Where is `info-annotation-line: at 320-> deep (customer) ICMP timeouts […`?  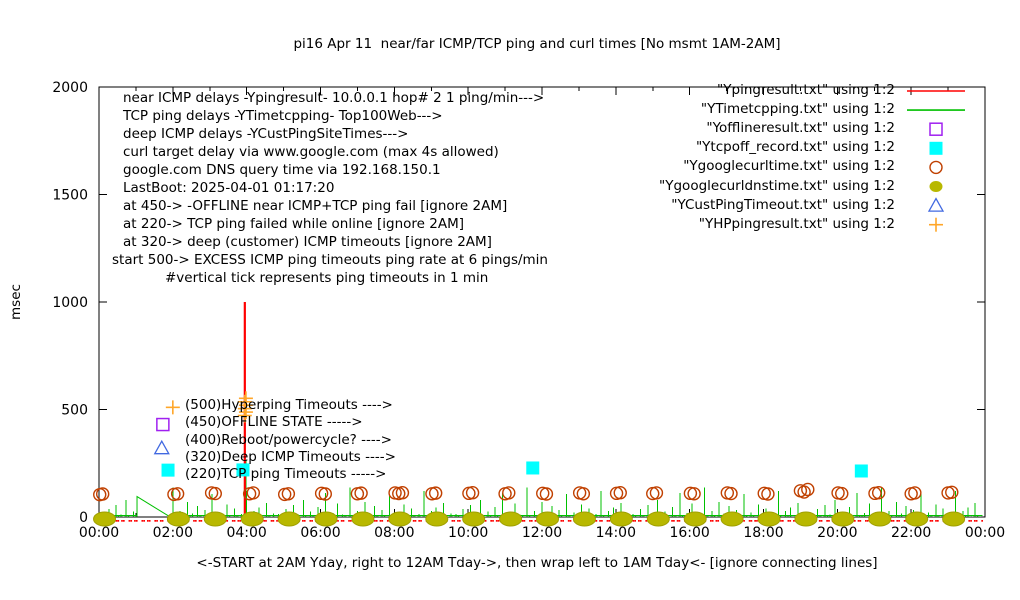 info-annotation-line: at 320-> deep (customer) ICMP timeouts [… is located at coordinates (307, 242).